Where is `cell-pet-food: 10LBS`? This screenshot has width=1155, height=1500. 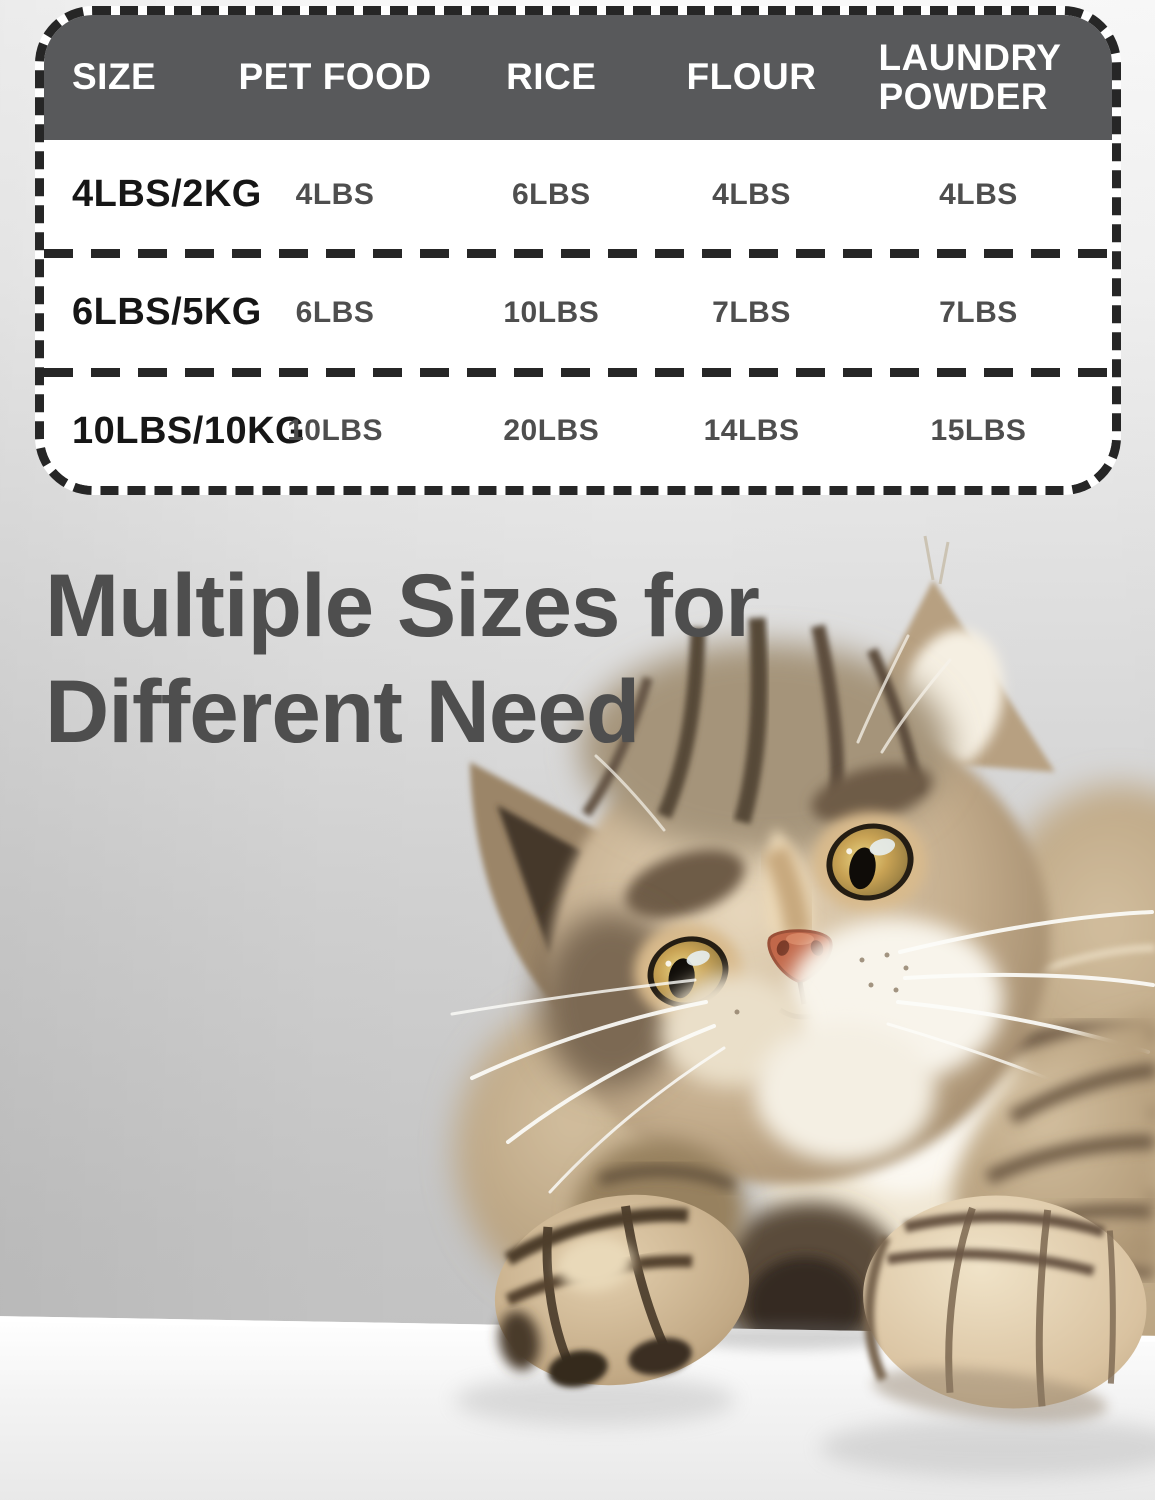
cell-pet-food: 10LBS is located at coordinates (335, 431).